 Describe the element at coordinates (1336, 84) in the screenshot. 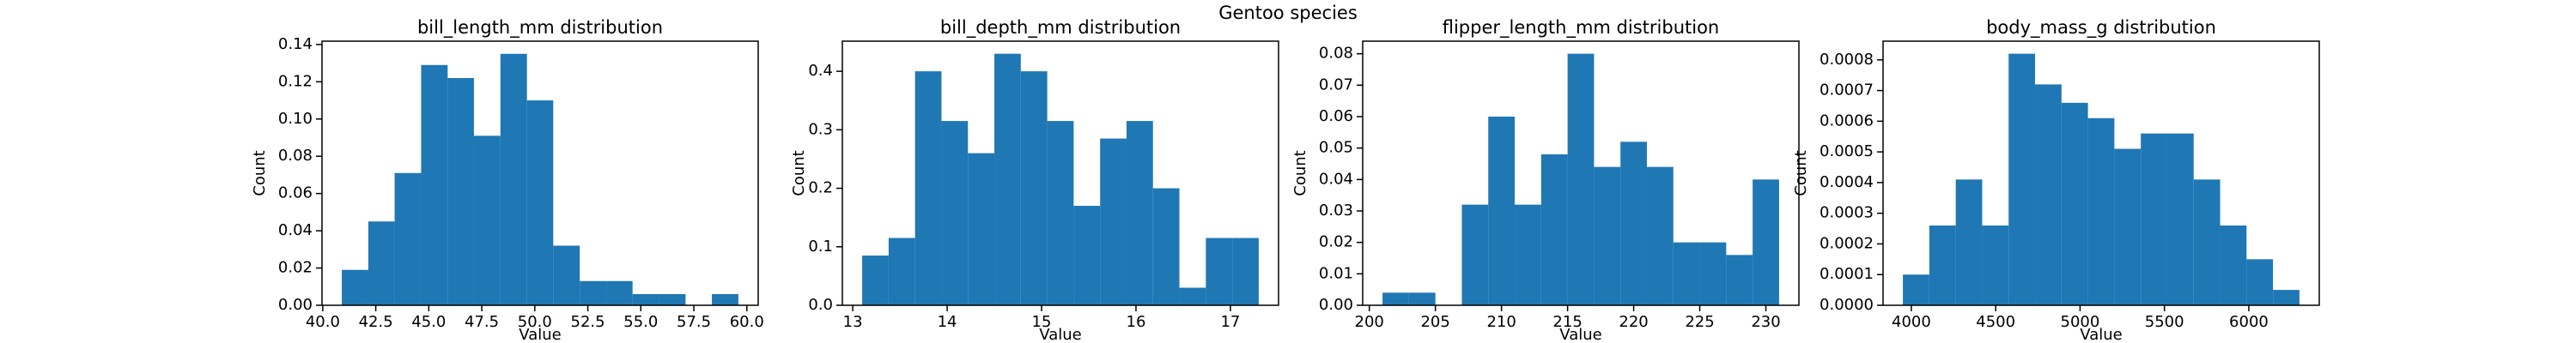

I see `y-tick-label: 0.07` at that location.